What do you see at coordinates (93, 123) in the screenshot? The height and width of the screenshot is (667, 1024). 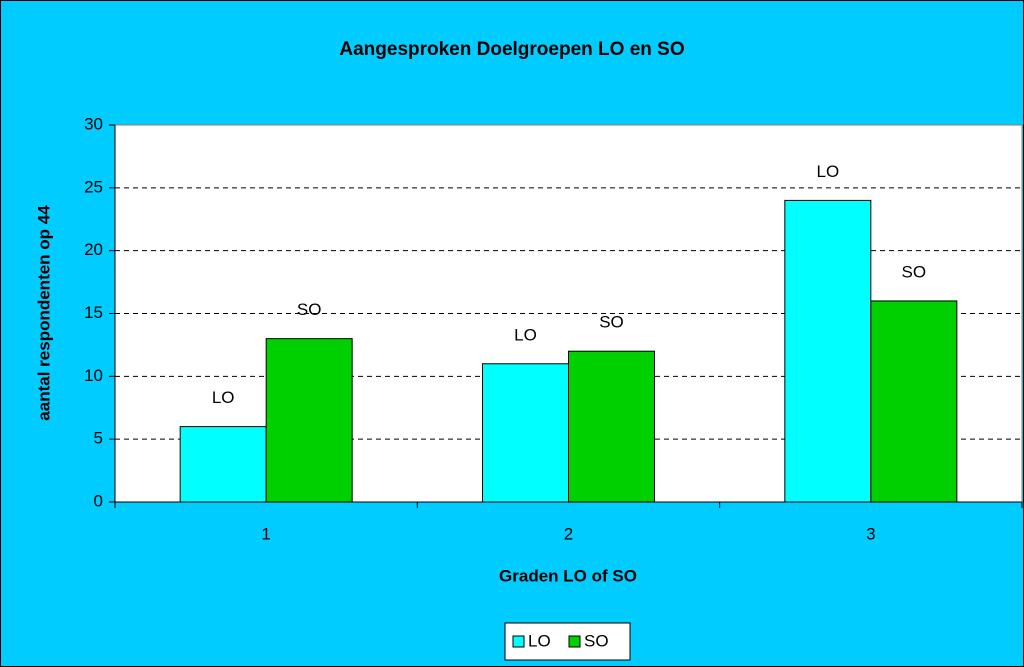 I see `y-tick-label: 30` at bounding box center [93, 123].